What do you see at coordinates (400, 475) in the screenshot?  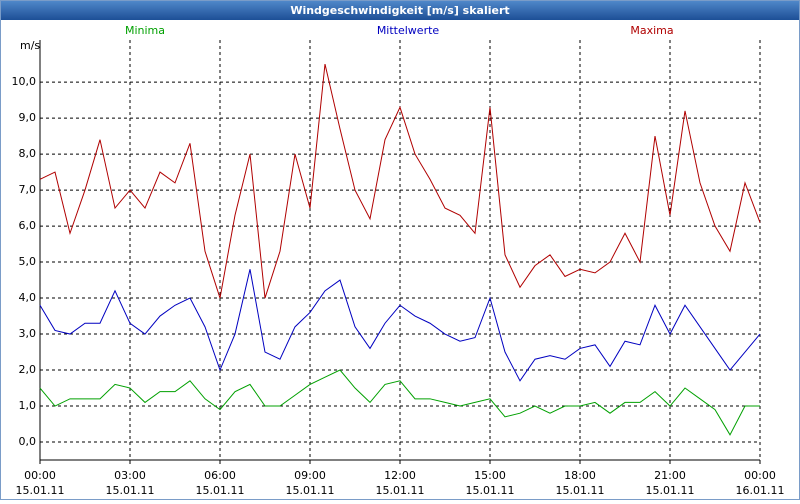 I see `x-tick-label: 12:00` at bounding box center [400, 475].